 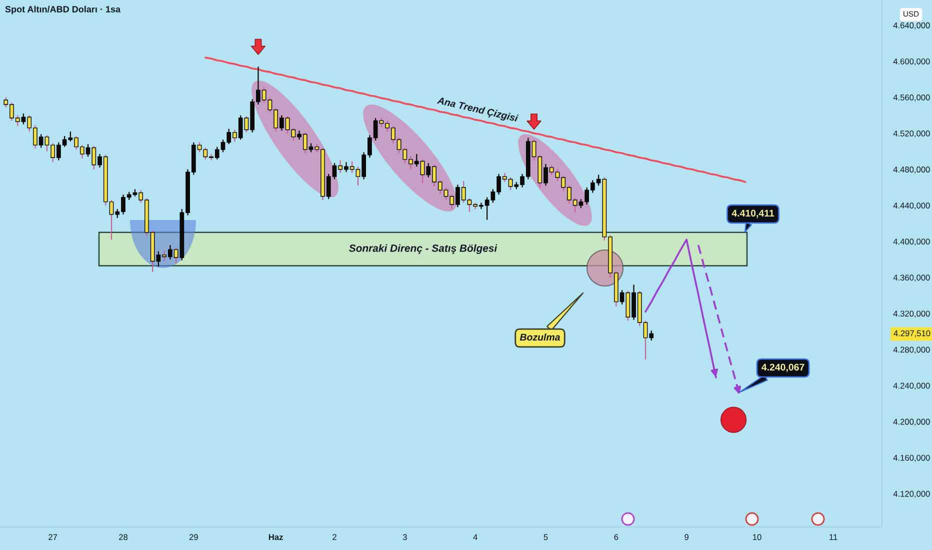 What do you see at coordinates (63, 10) in the screenshot?
I see `text: Spot Altın/ABD Doları · 1sa` at bounding box center [63, 10].